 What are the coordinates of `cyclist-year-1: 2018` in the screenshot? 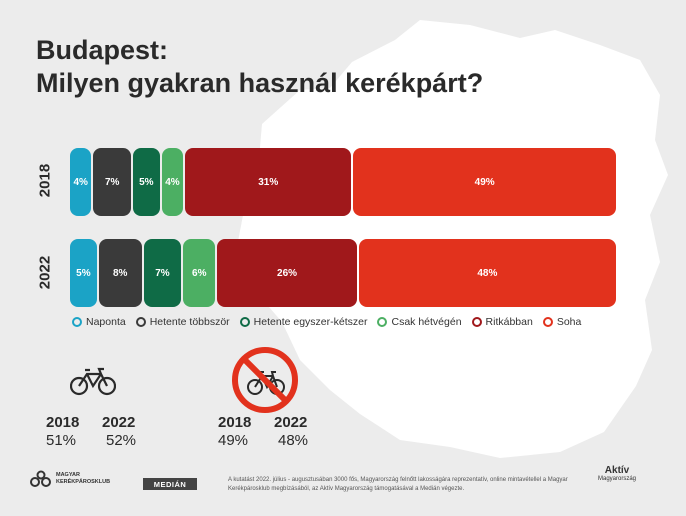 It's located at (63, 422).